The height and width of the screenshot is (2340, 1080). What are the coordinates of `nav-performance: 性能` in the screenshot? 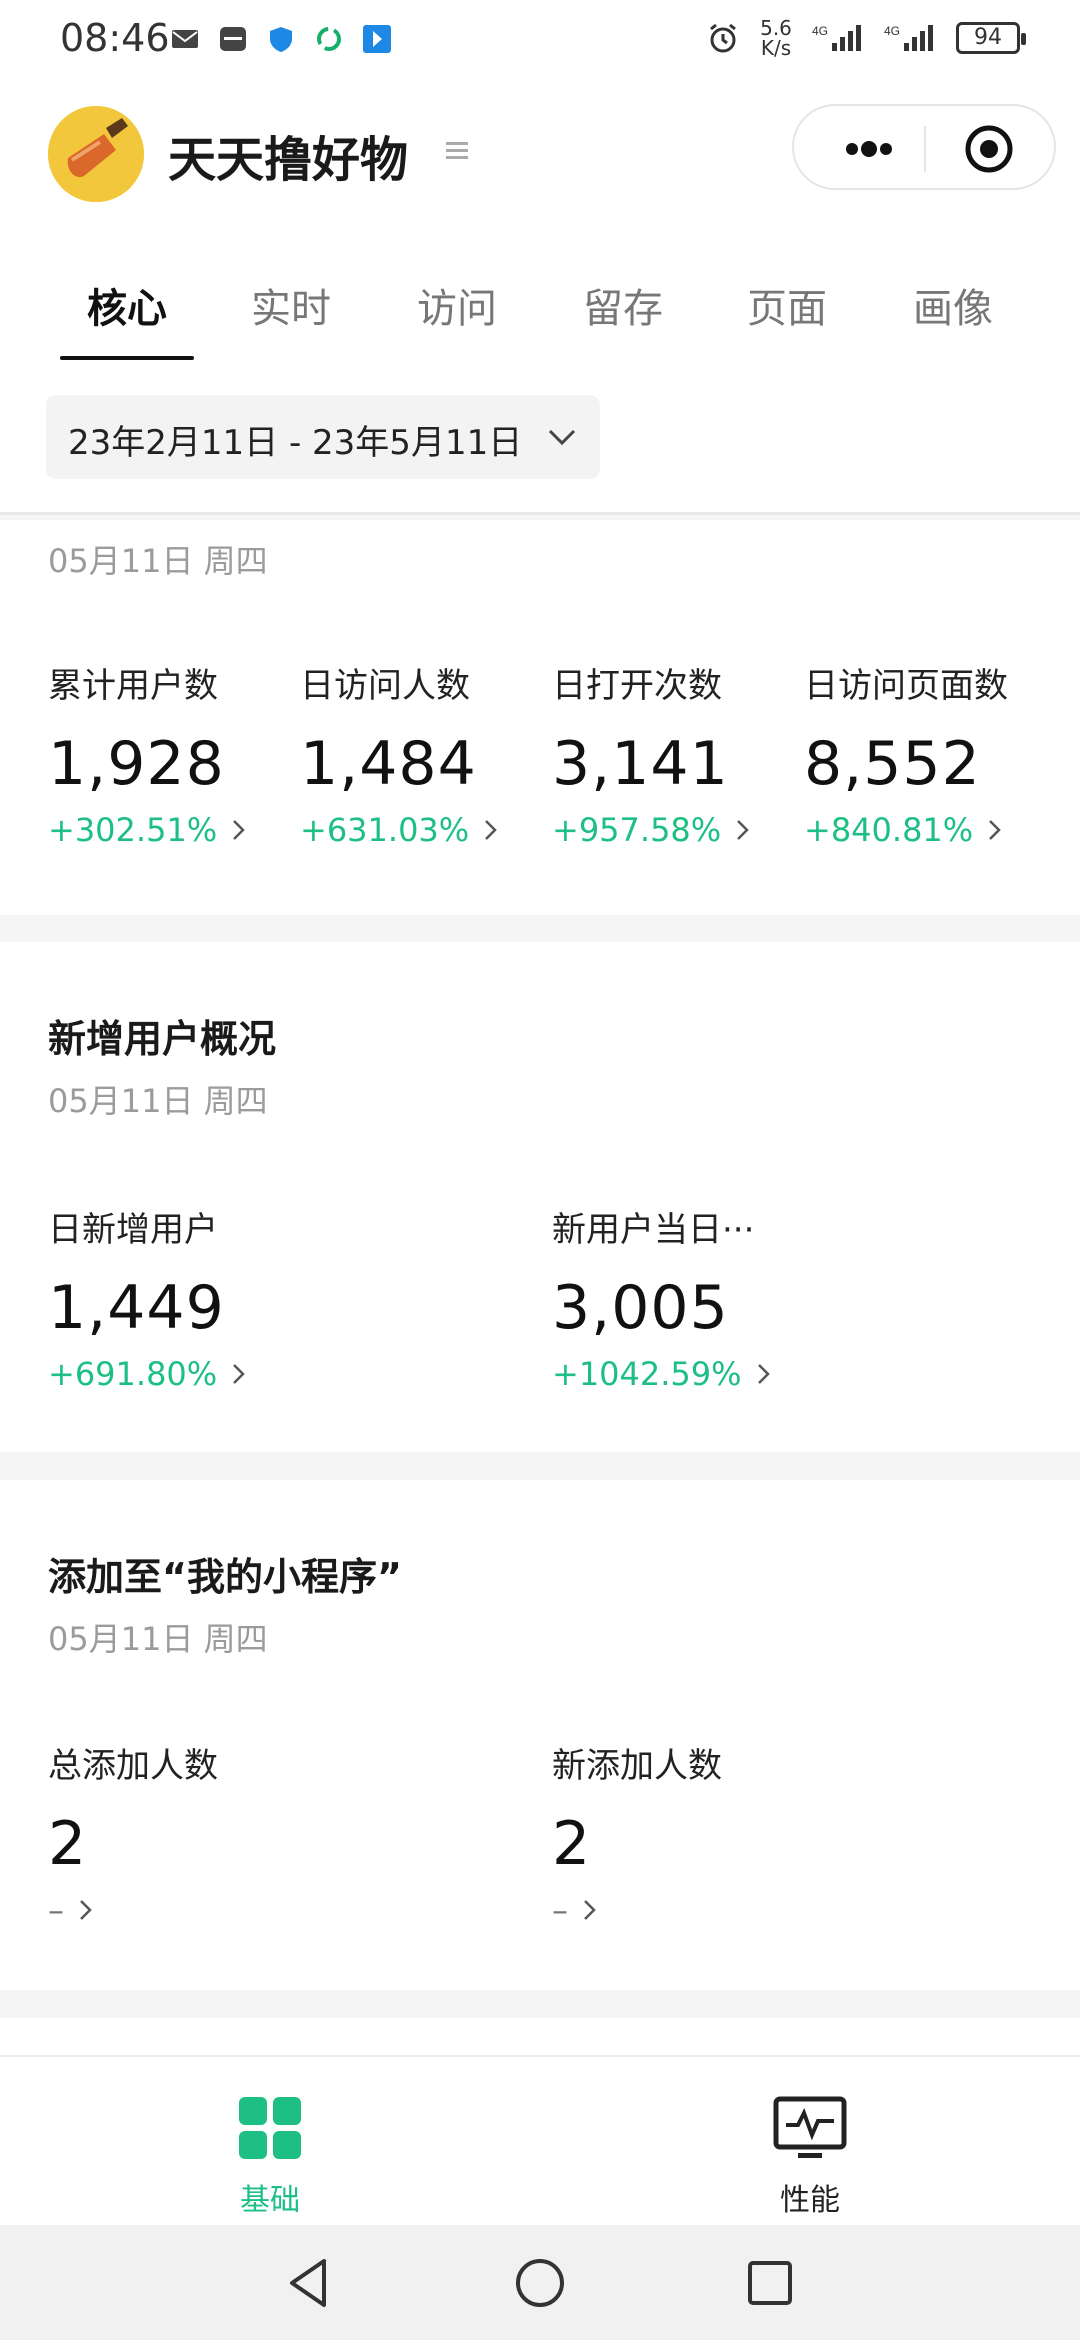 It's located at (810, 2156).